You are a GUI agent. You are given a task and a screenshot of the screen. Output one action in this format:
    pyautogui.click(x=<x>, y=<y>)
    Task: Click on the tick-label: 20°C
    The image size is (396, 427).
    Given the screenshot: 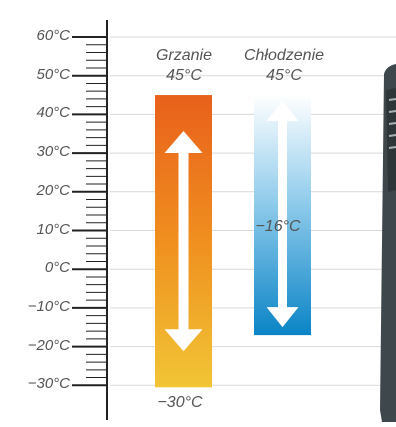 What is the action you would take?
    pyautogui.click(x=53, y=190)
    